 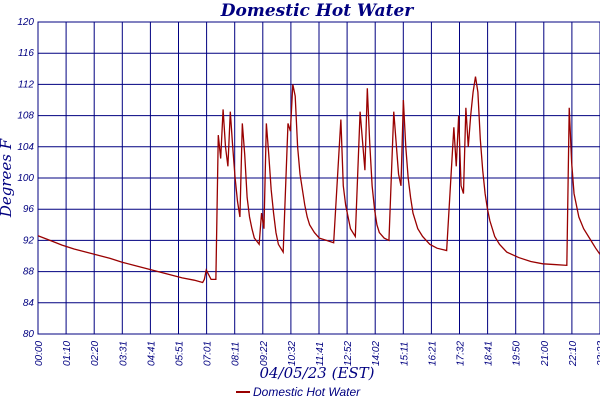 I want to click on x-tick-label: 18:41, so click(x=489, y=353).